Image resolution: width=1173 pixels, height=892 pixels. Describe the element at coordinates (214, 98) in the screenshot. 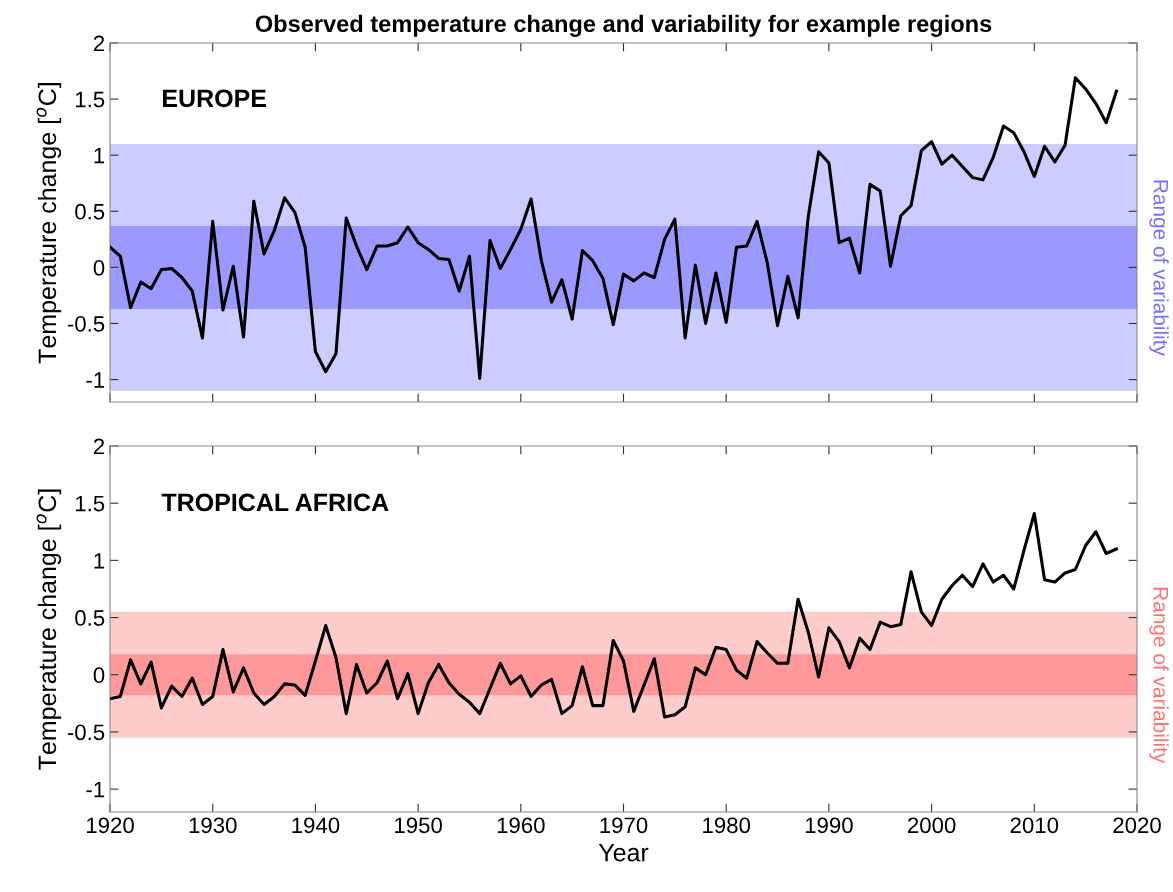

I see `annotation: EUROPE` at that location.